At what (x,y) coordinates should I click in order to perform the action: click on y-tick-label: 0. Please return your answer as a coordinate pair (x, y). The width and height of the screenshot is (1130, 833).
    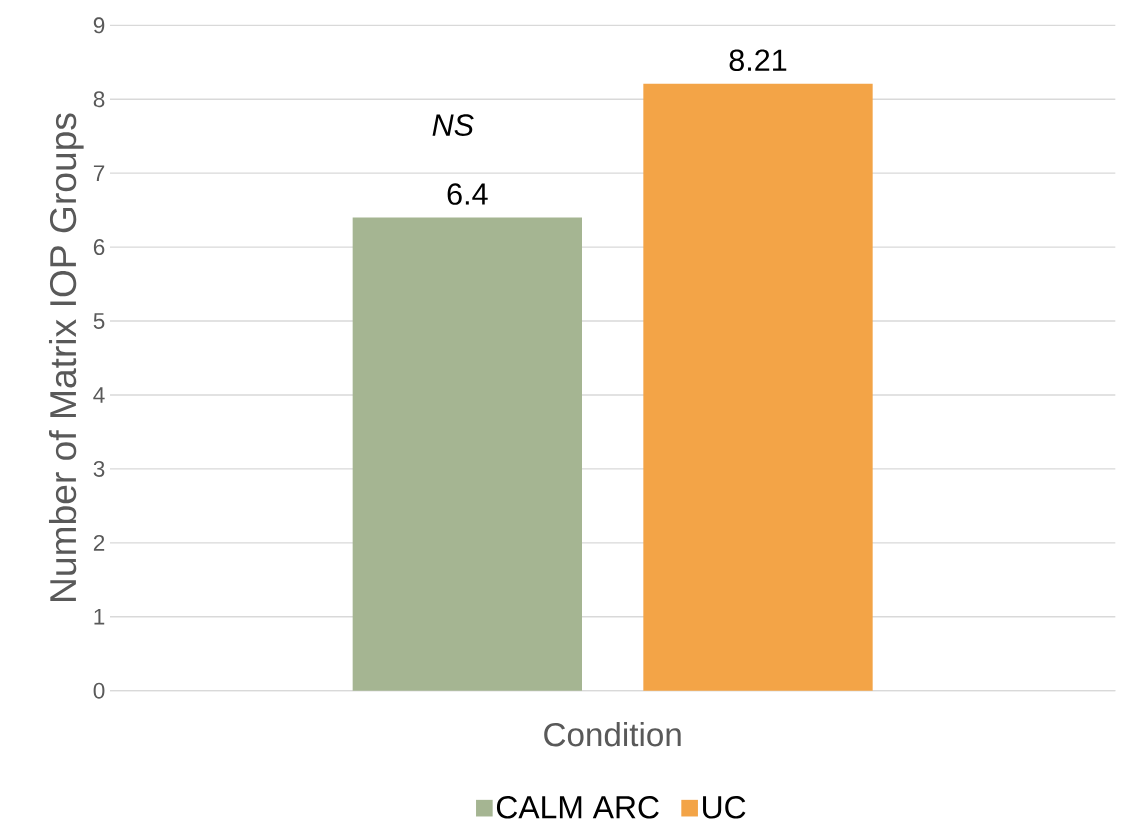
    Looking at the image, I should click on (99, 690).